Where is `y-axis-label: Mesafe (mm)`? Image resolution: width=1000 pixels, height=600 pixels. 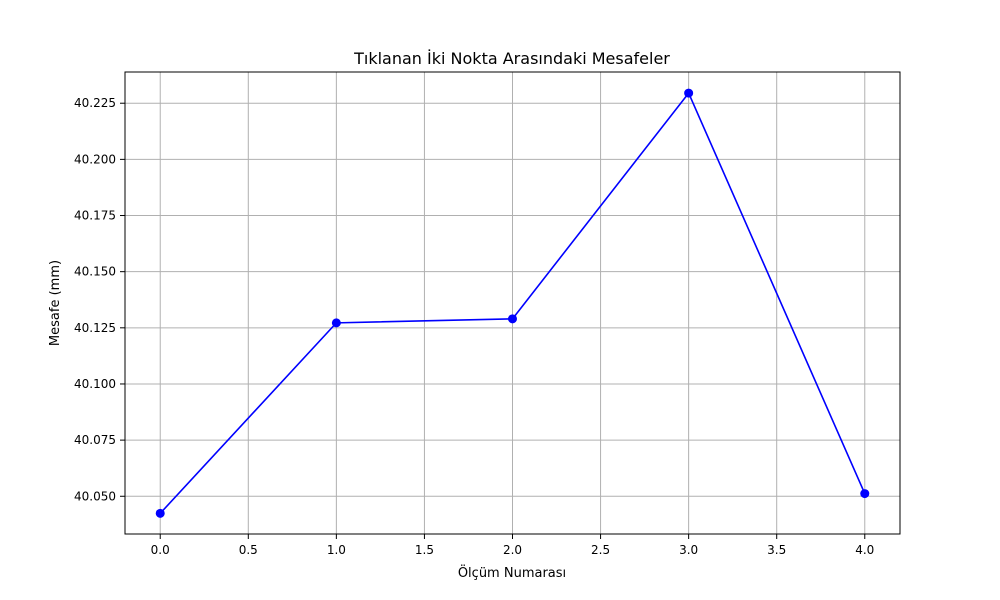 y-axis-label: Mesafe (mm) is located at coordinates (55, 303).